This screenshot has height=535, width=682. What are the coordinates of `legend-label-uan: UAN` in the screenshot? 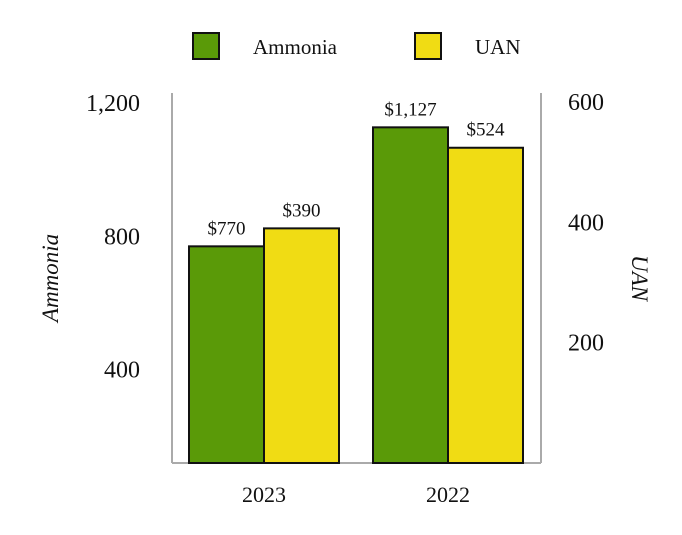 It's located at (498, 47).